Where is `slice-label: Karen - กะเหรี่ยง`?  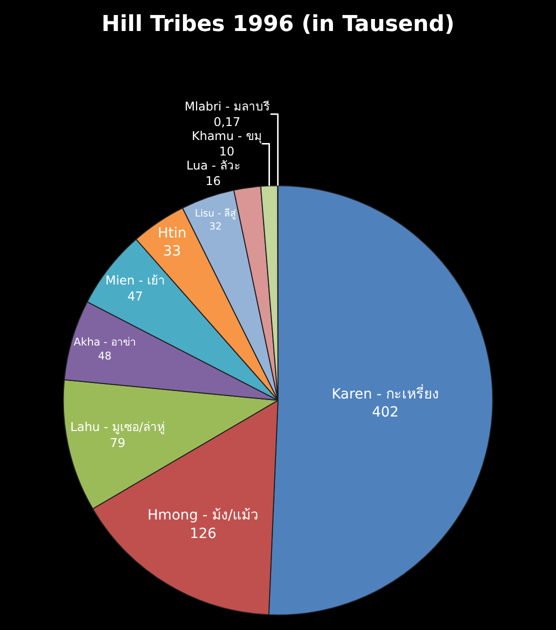
slice-label: Karen - กะเหรี่ยง is located at coordinates (386, 393).